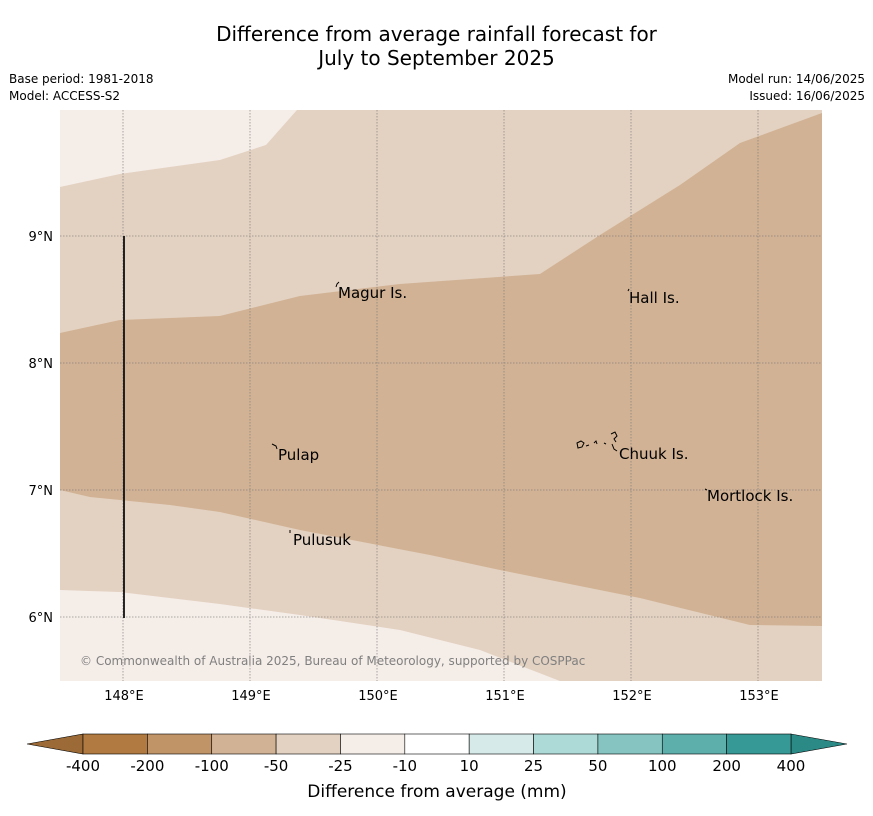  Describe the element at coordinates (405, 766) in the screenshot. I see `colorbar-label: -10` at that location.